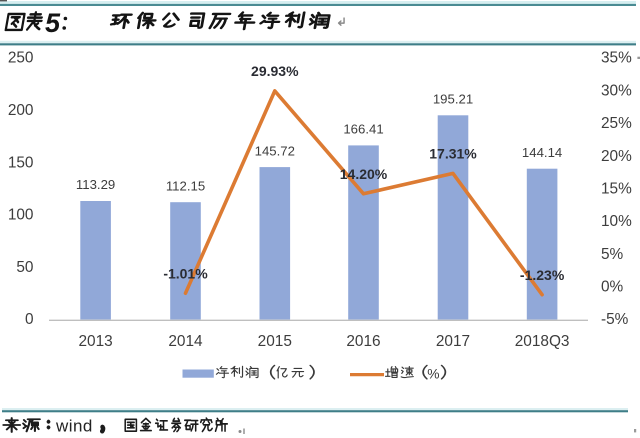  I want to click on svg-text: -1.01%, so click(185, 273).